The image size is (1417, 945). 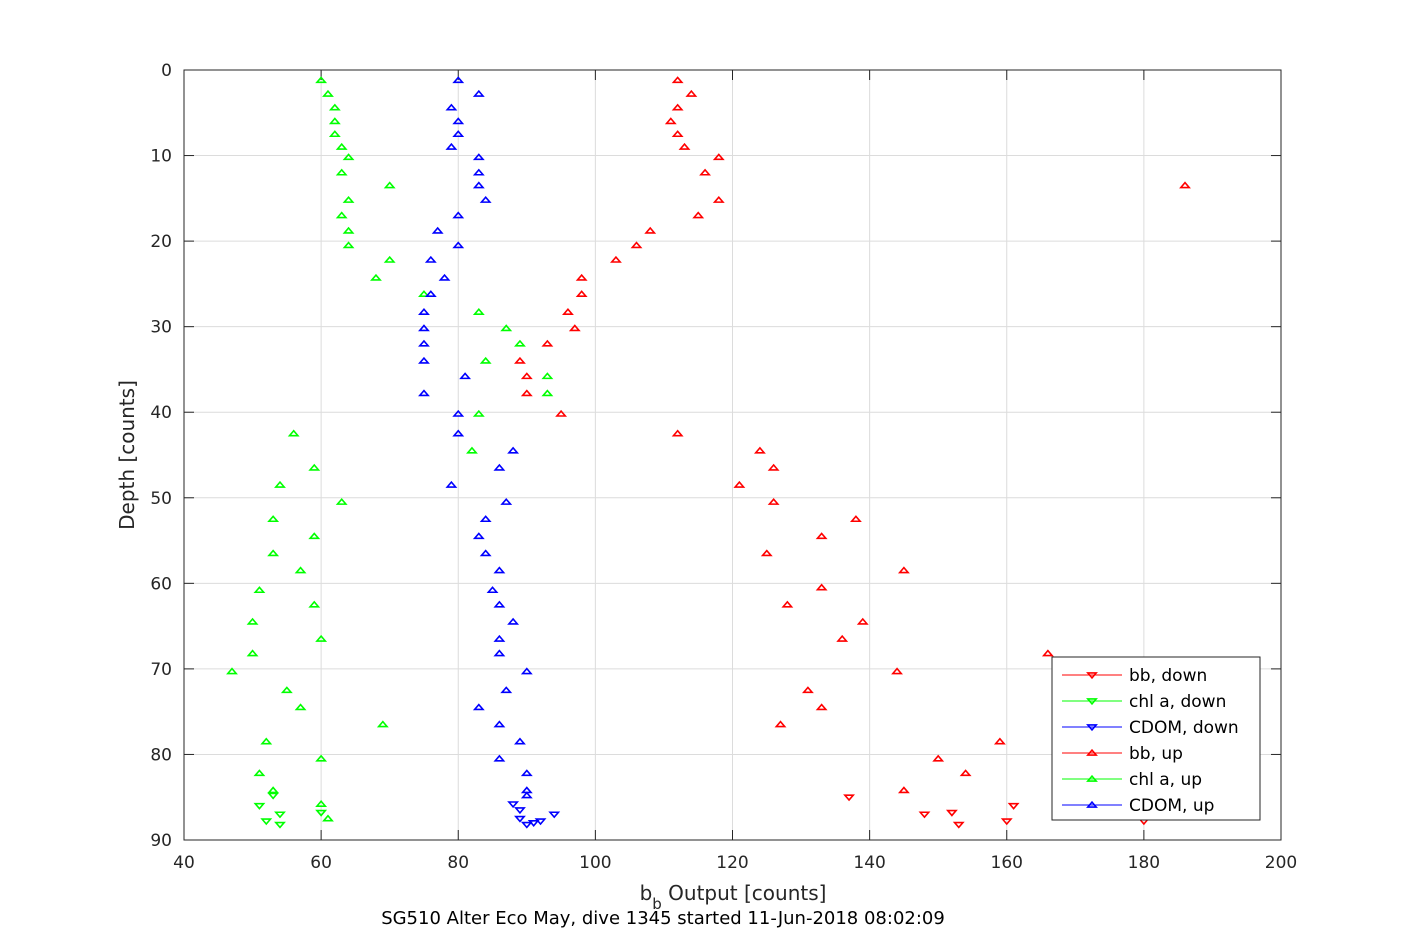 What do you see at coordinates (458, 863) in the screenshot?
I see `x-tick-label: 80` at bounding box center [458, 863].